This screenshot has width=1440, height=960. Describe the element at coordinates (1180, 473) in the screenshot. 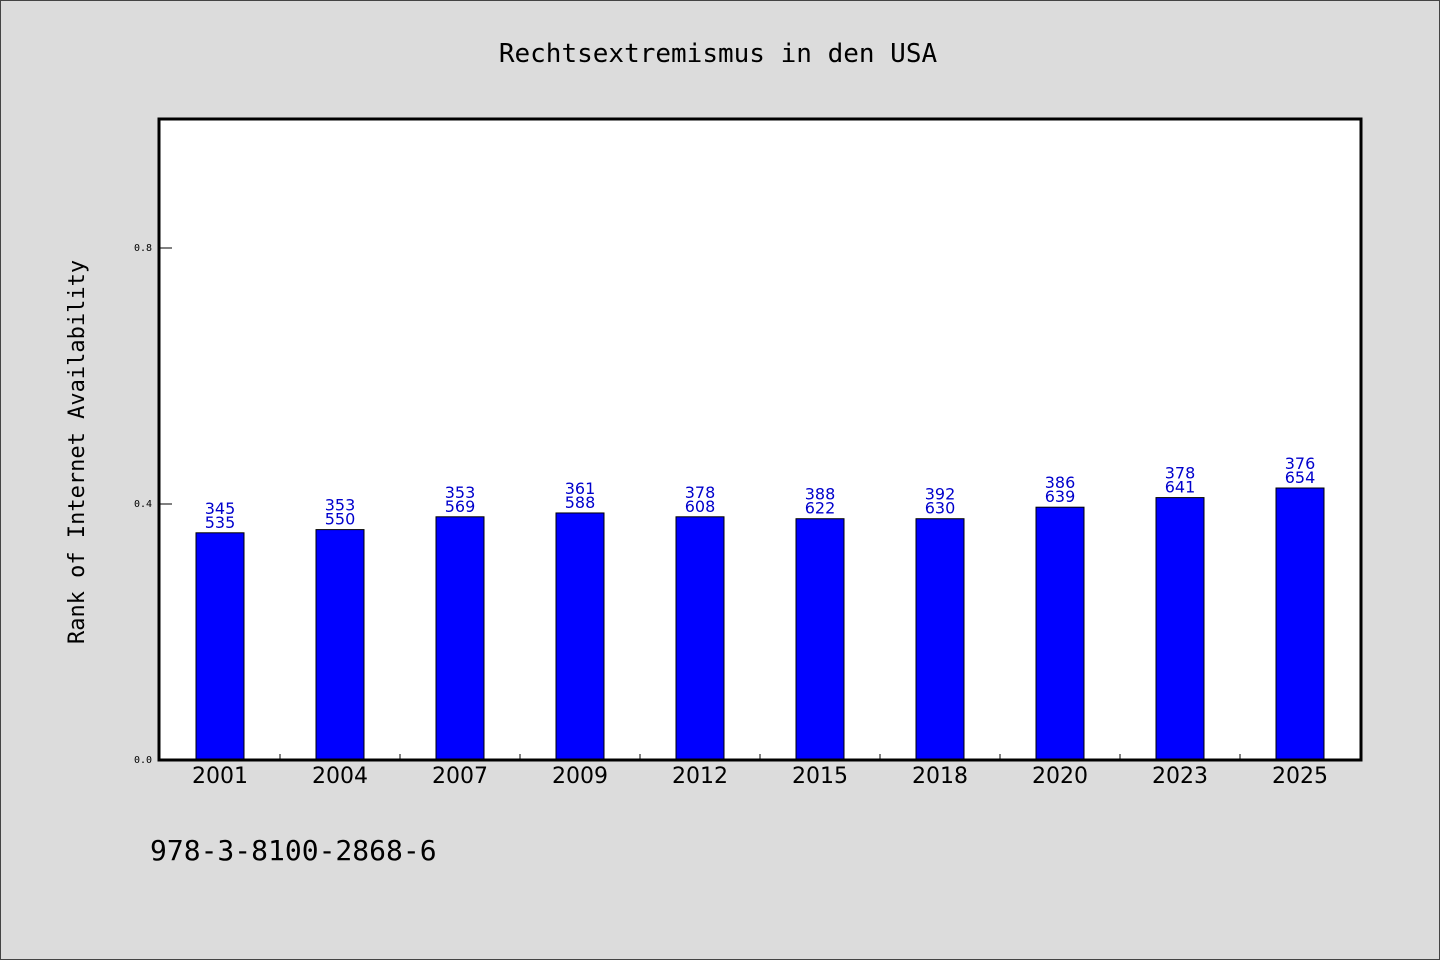

I see `data-label-top-2023: 378` at that location.